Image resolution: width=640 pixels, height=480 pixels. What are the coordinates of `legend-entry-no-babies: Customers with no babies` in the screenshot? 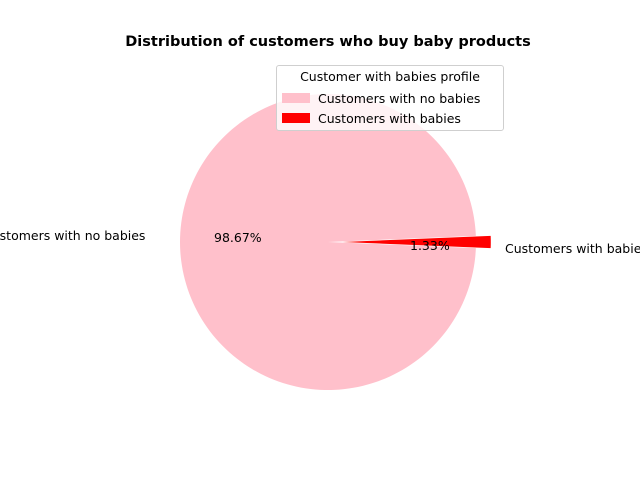 It's located at (381, 98).